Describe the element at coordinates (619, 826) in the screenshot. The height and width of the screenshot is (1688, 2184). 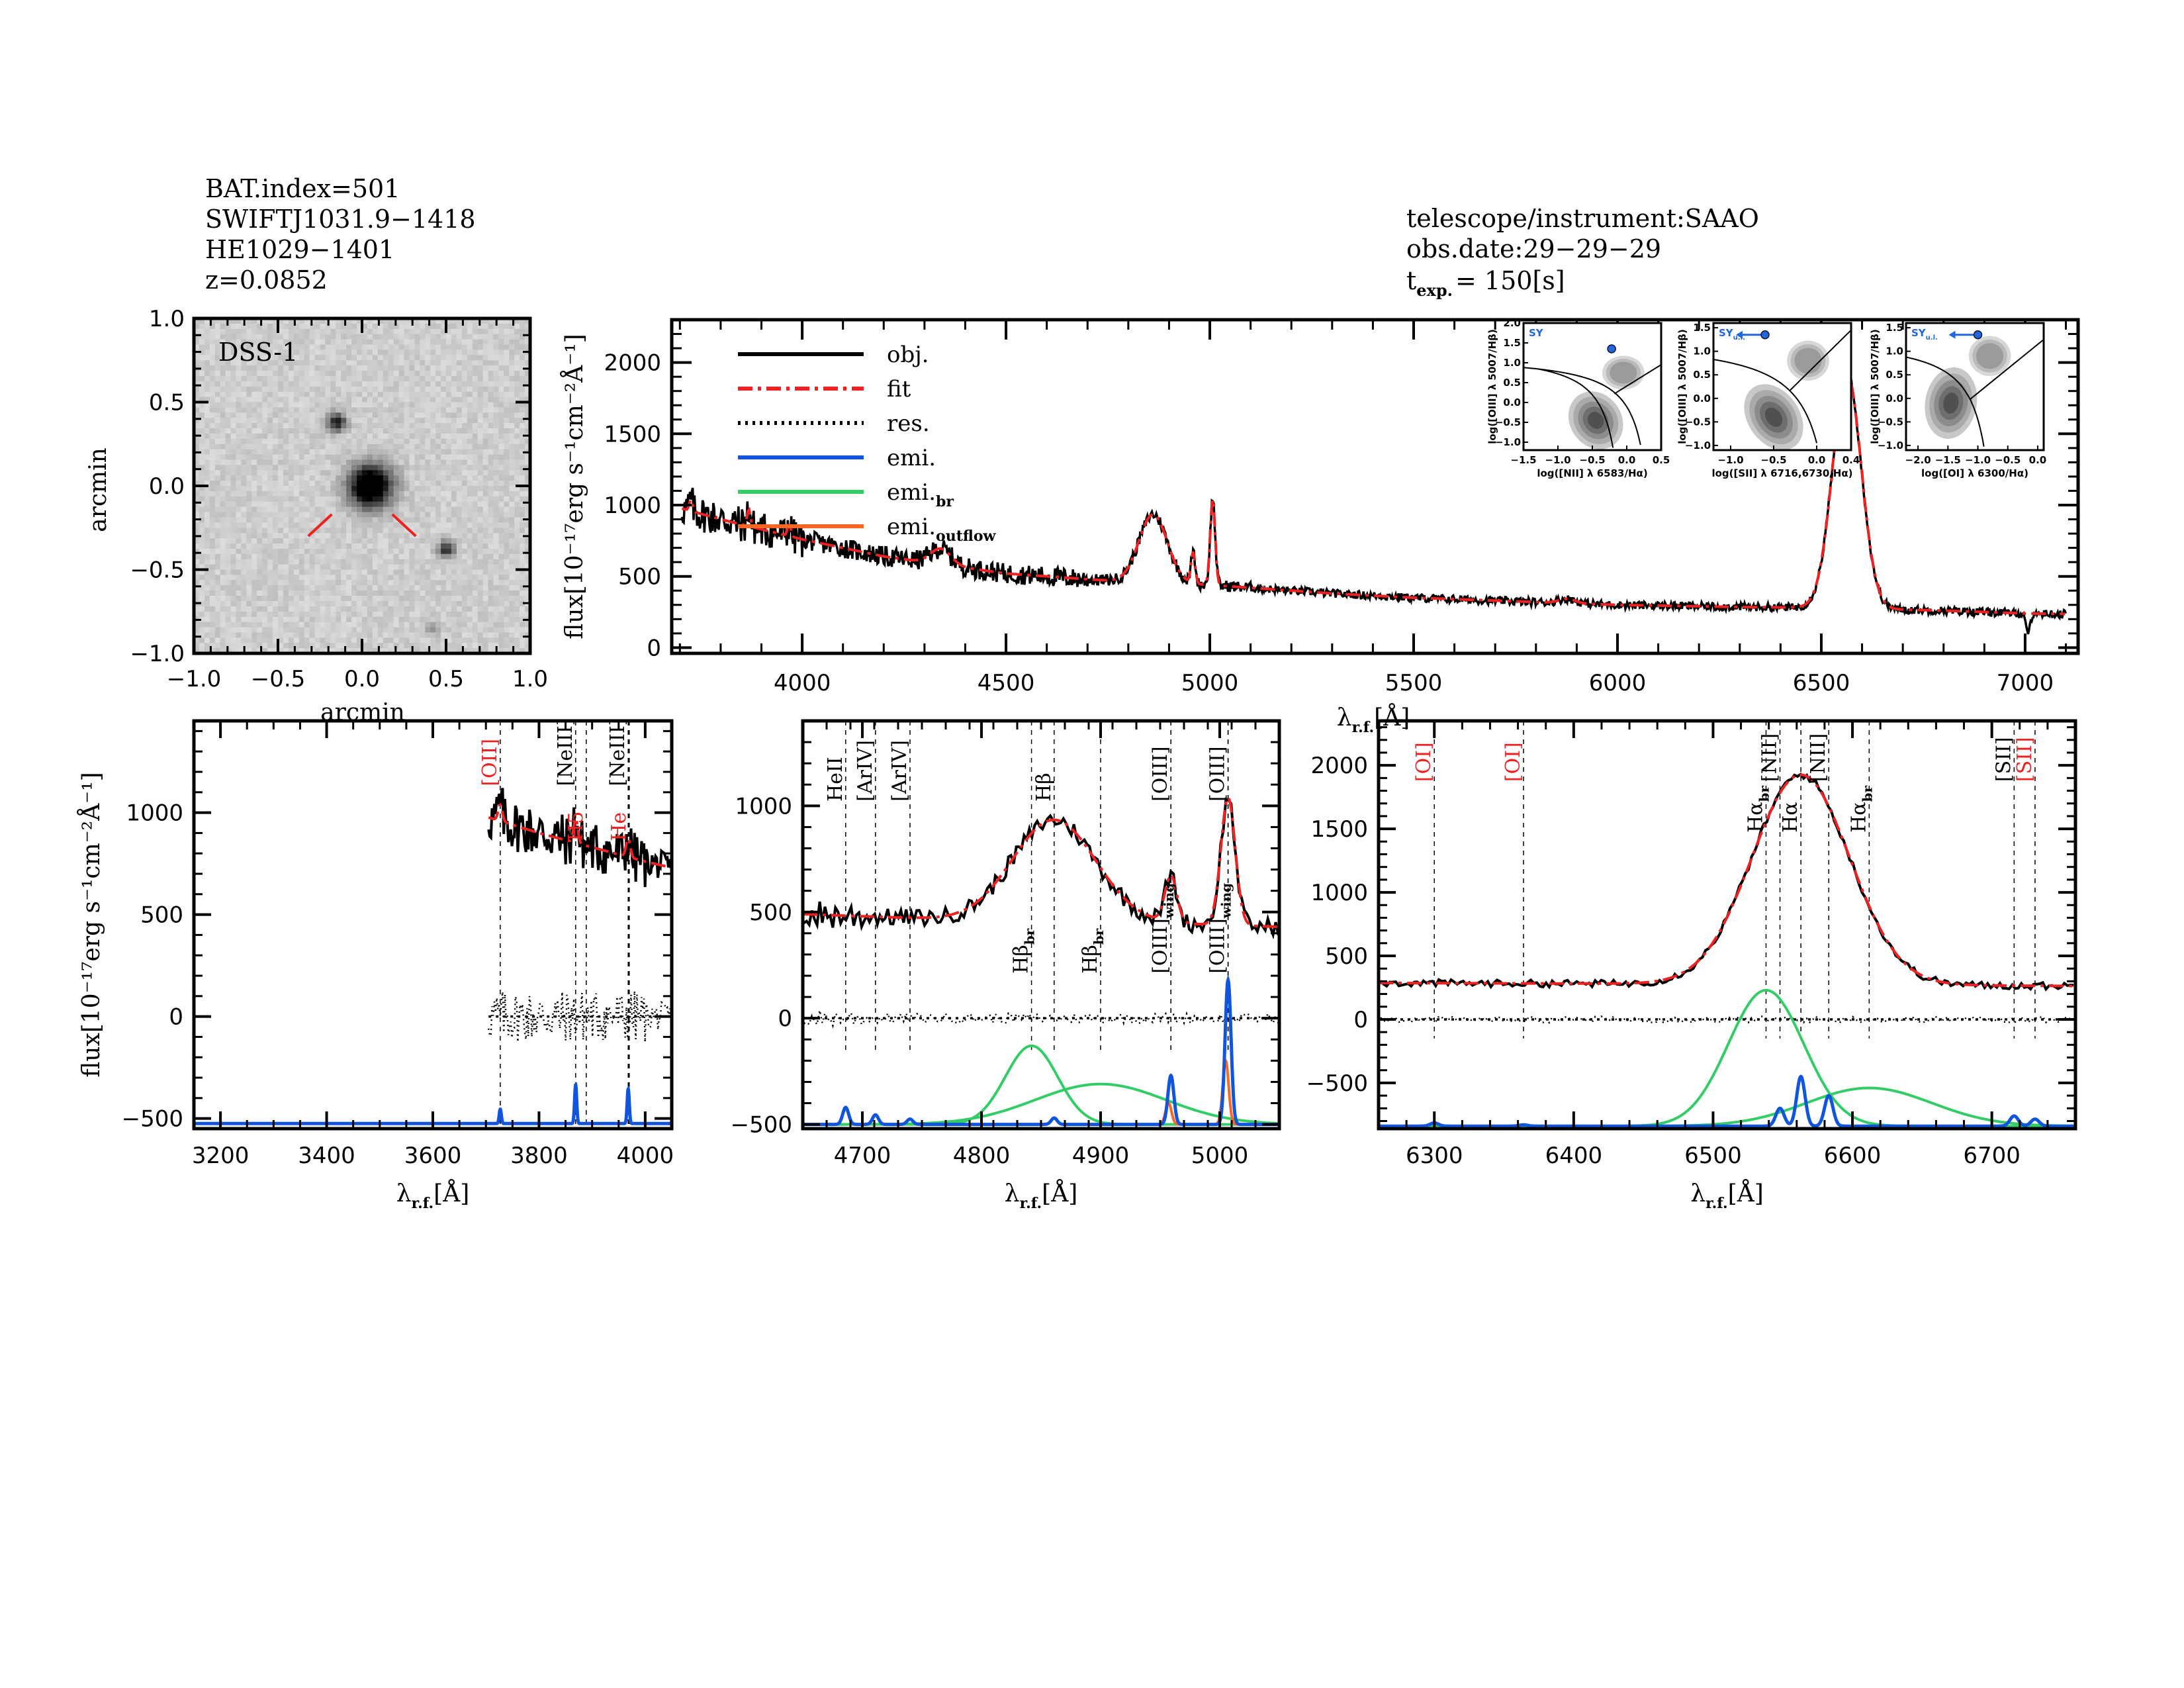
I see `line-label-text: He` at that location.